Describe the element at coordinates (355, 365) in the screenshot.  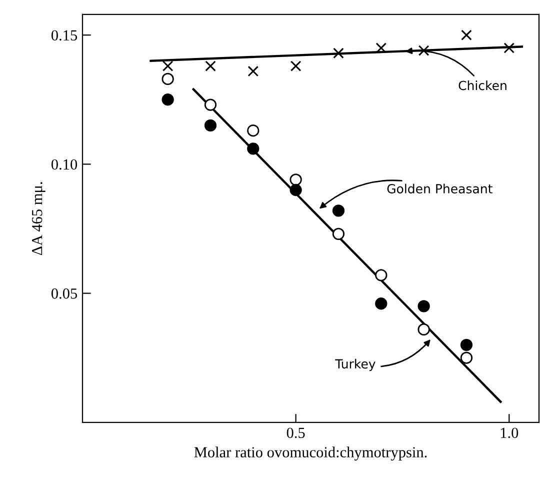
I see `annotation: Turkey` at that location.